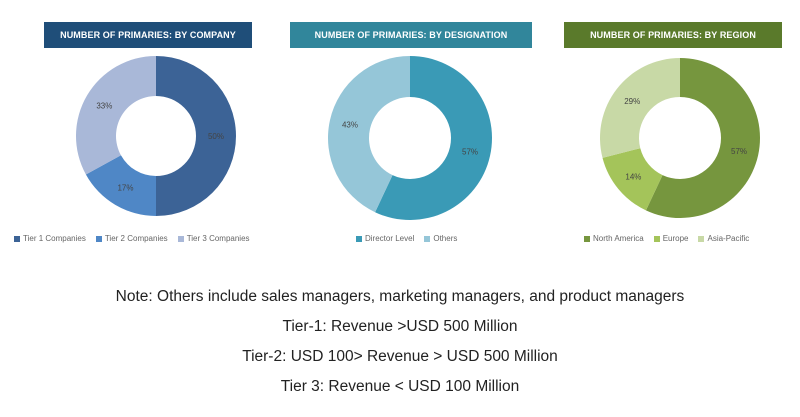 This screenshot has width=800, height=417. Describe the element at coordinates (368, 134) in the screenshot. I see `donut-slice-others` at that location.